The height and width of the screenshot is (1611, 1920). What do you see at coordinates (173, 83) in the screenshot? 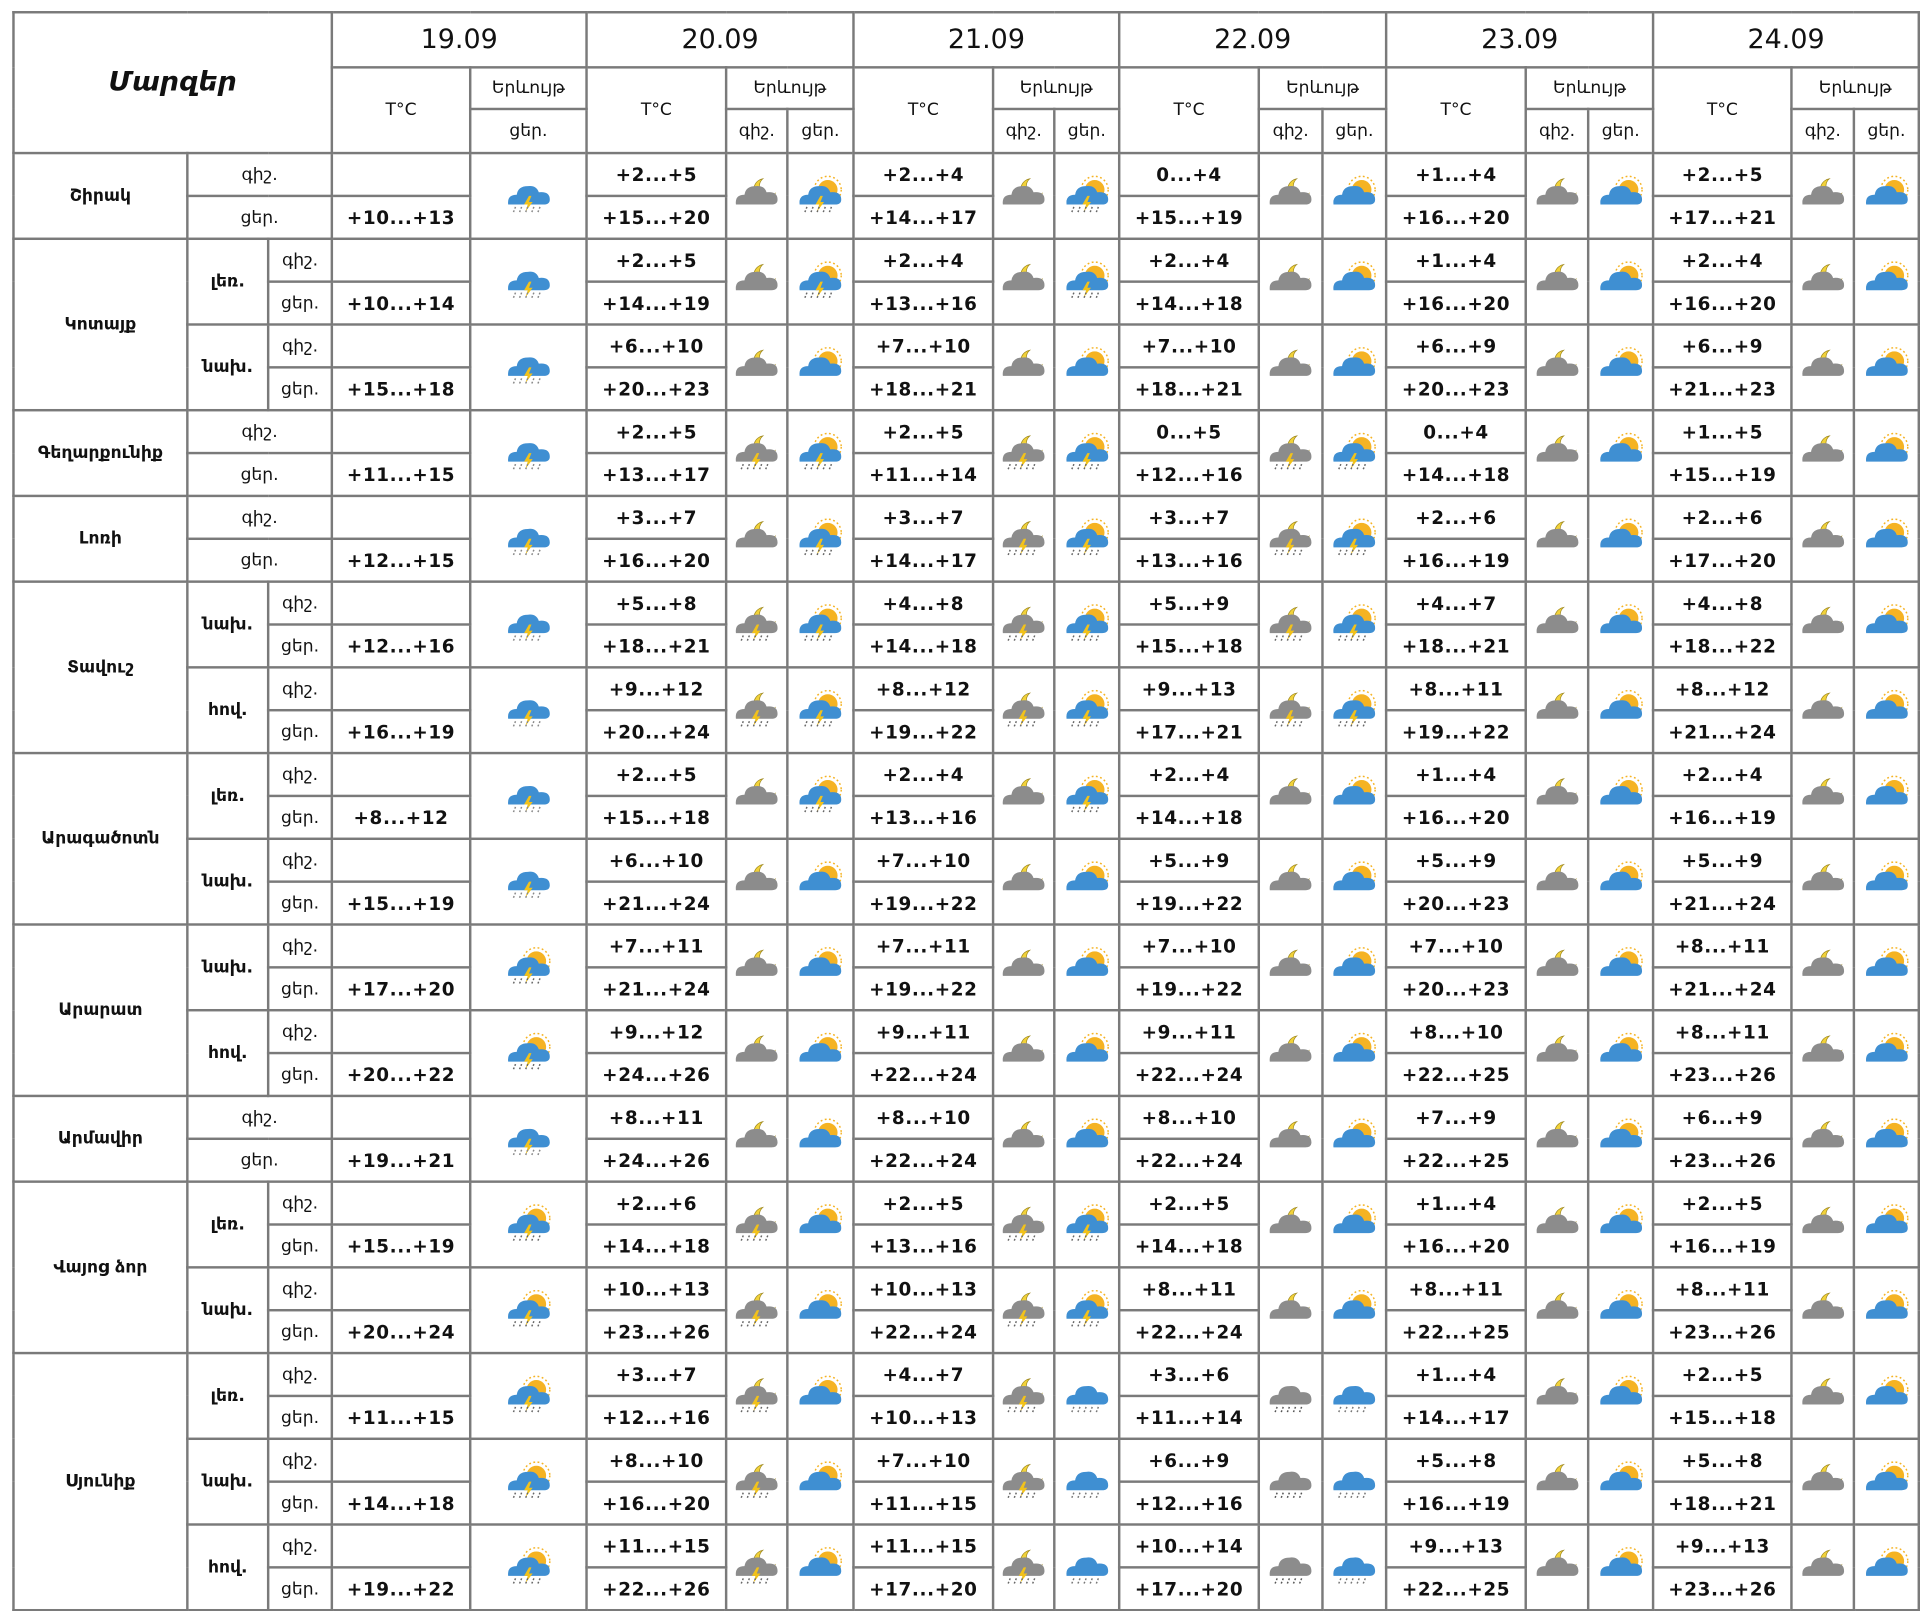
I see `regions-heading: Մարզեր` at bounding box center [173, 83].